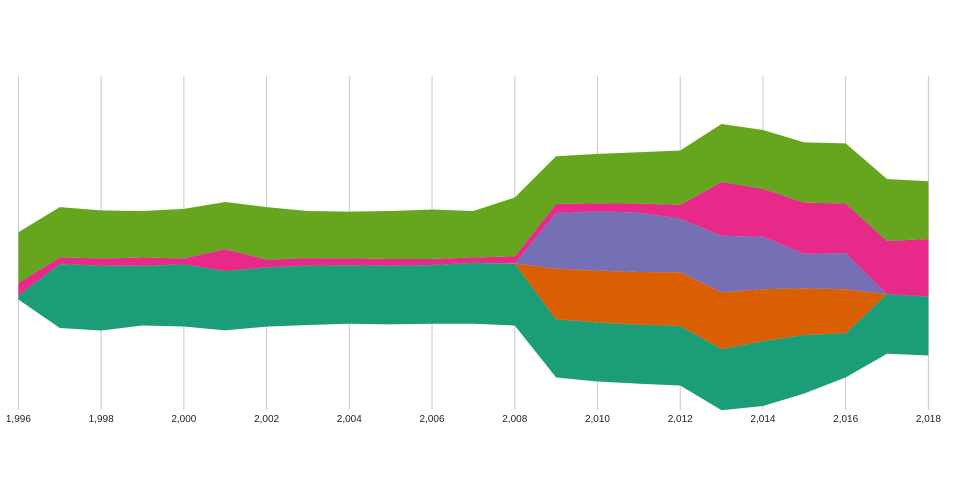 This screenshot has width=960, height=500. I want to click on x-tick-label-2014: 2,014, so click(762, 419).